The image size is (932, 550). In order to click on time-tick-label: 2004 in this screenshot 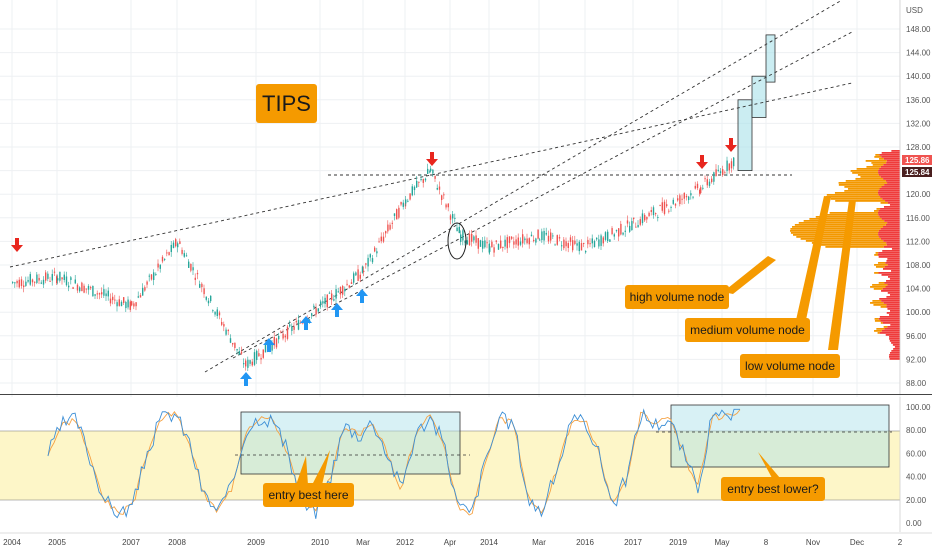, I will do `click(12, 542)`.